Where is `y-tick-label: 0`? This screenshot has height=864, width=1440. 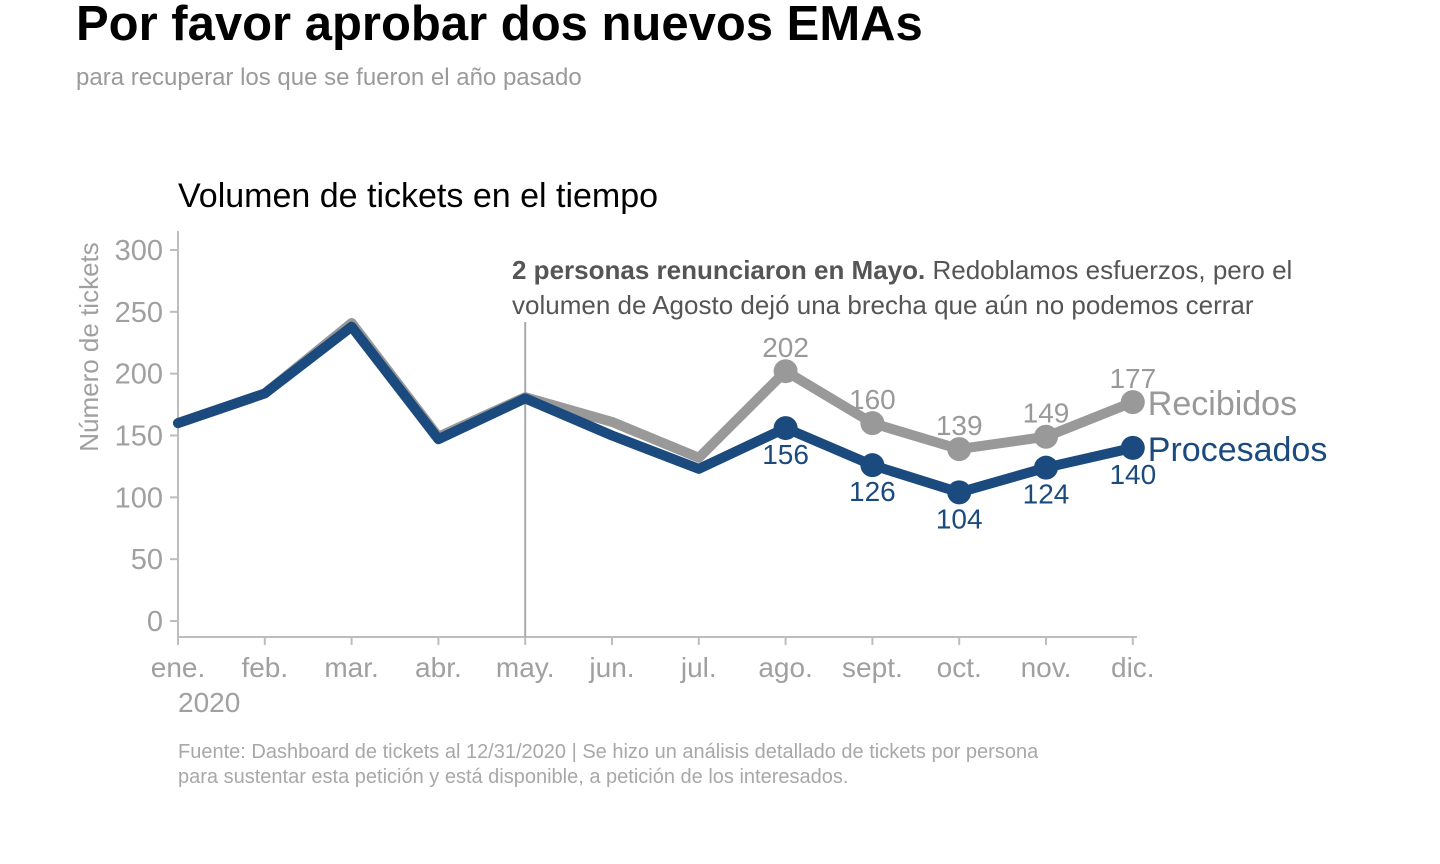
y-tick-label: 0 is located at coordinates (155, 622).